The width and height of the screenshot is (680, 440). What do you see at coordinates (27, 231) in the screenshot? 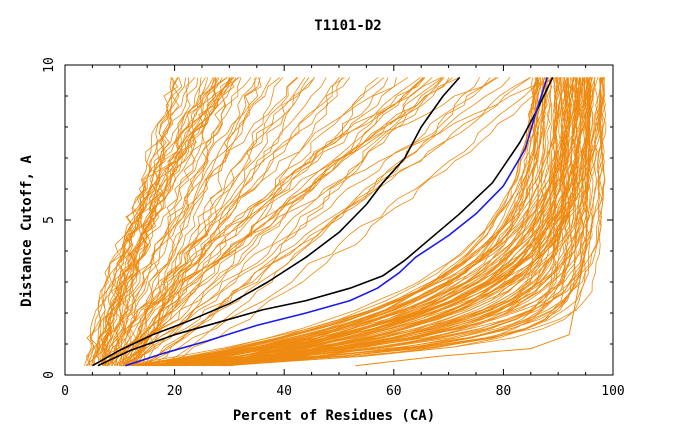
I see `y-axis-label: Distance Cutoff, A` at bounding box center [27, 231].